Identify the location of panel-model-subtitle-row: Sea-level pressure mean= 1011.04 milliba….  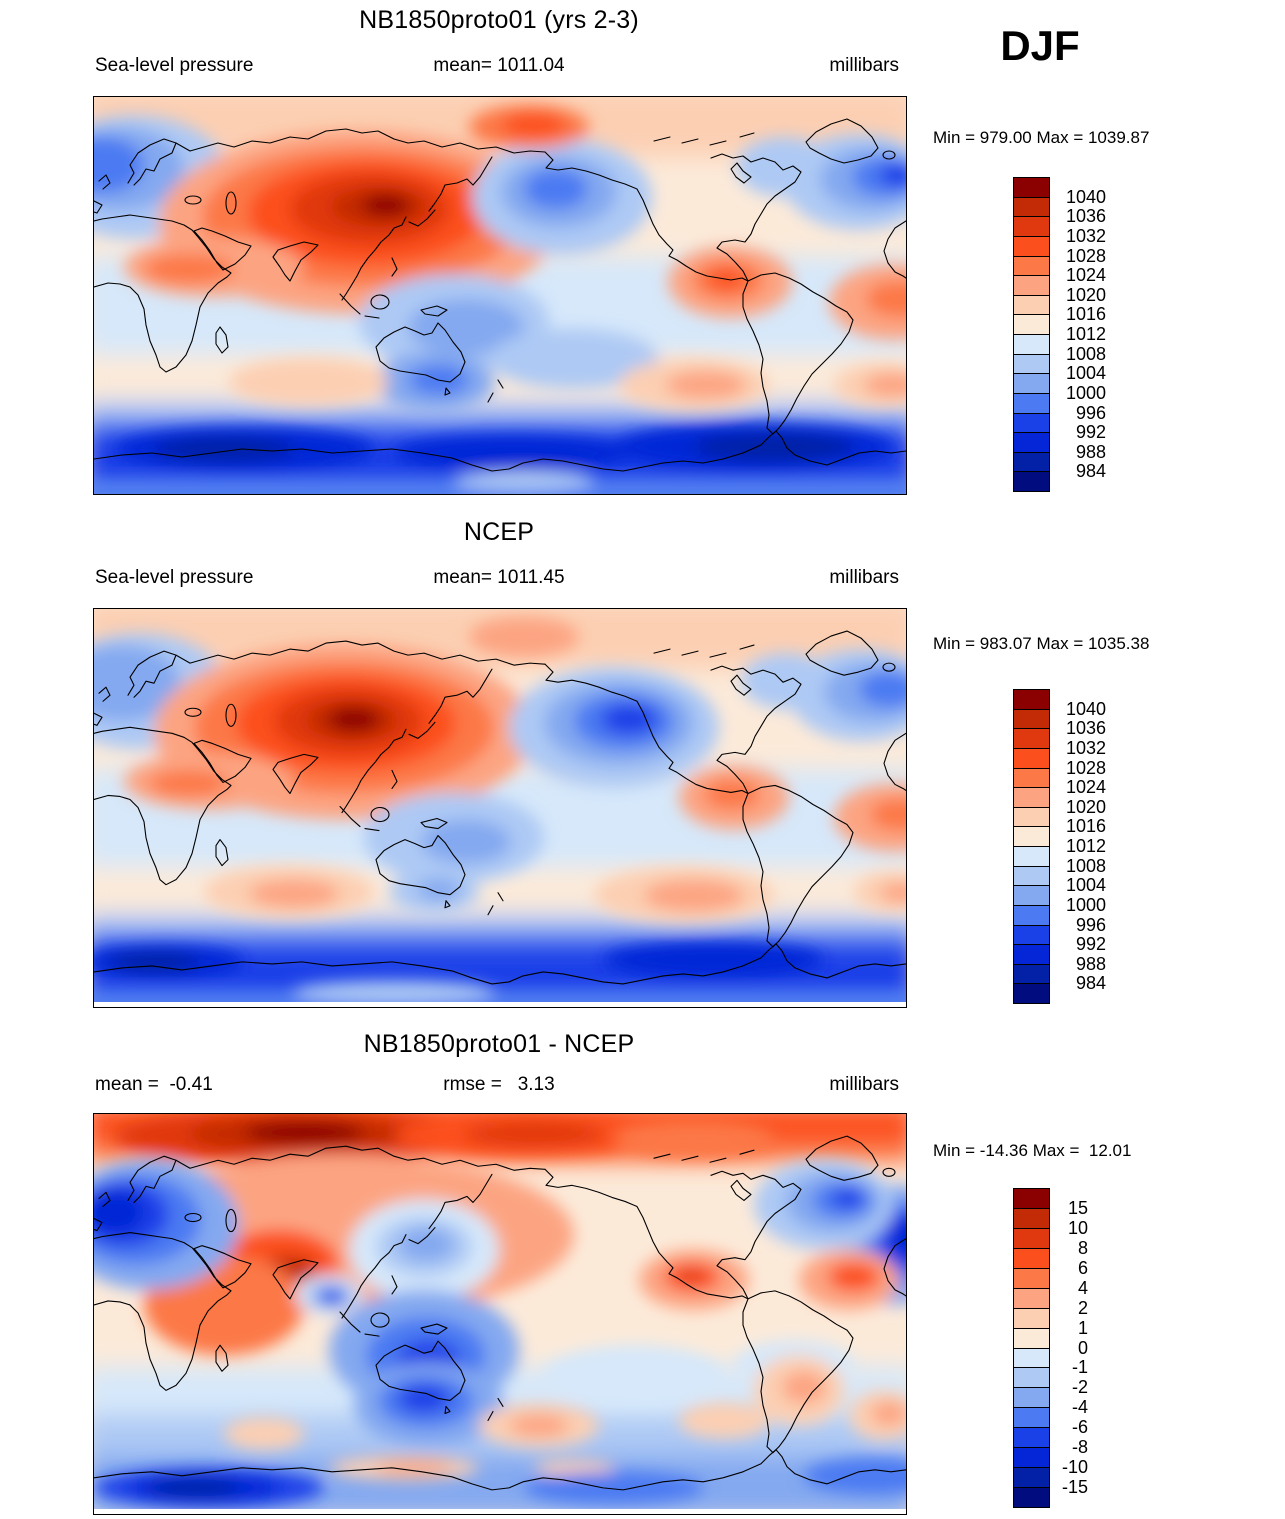
(499, 67).